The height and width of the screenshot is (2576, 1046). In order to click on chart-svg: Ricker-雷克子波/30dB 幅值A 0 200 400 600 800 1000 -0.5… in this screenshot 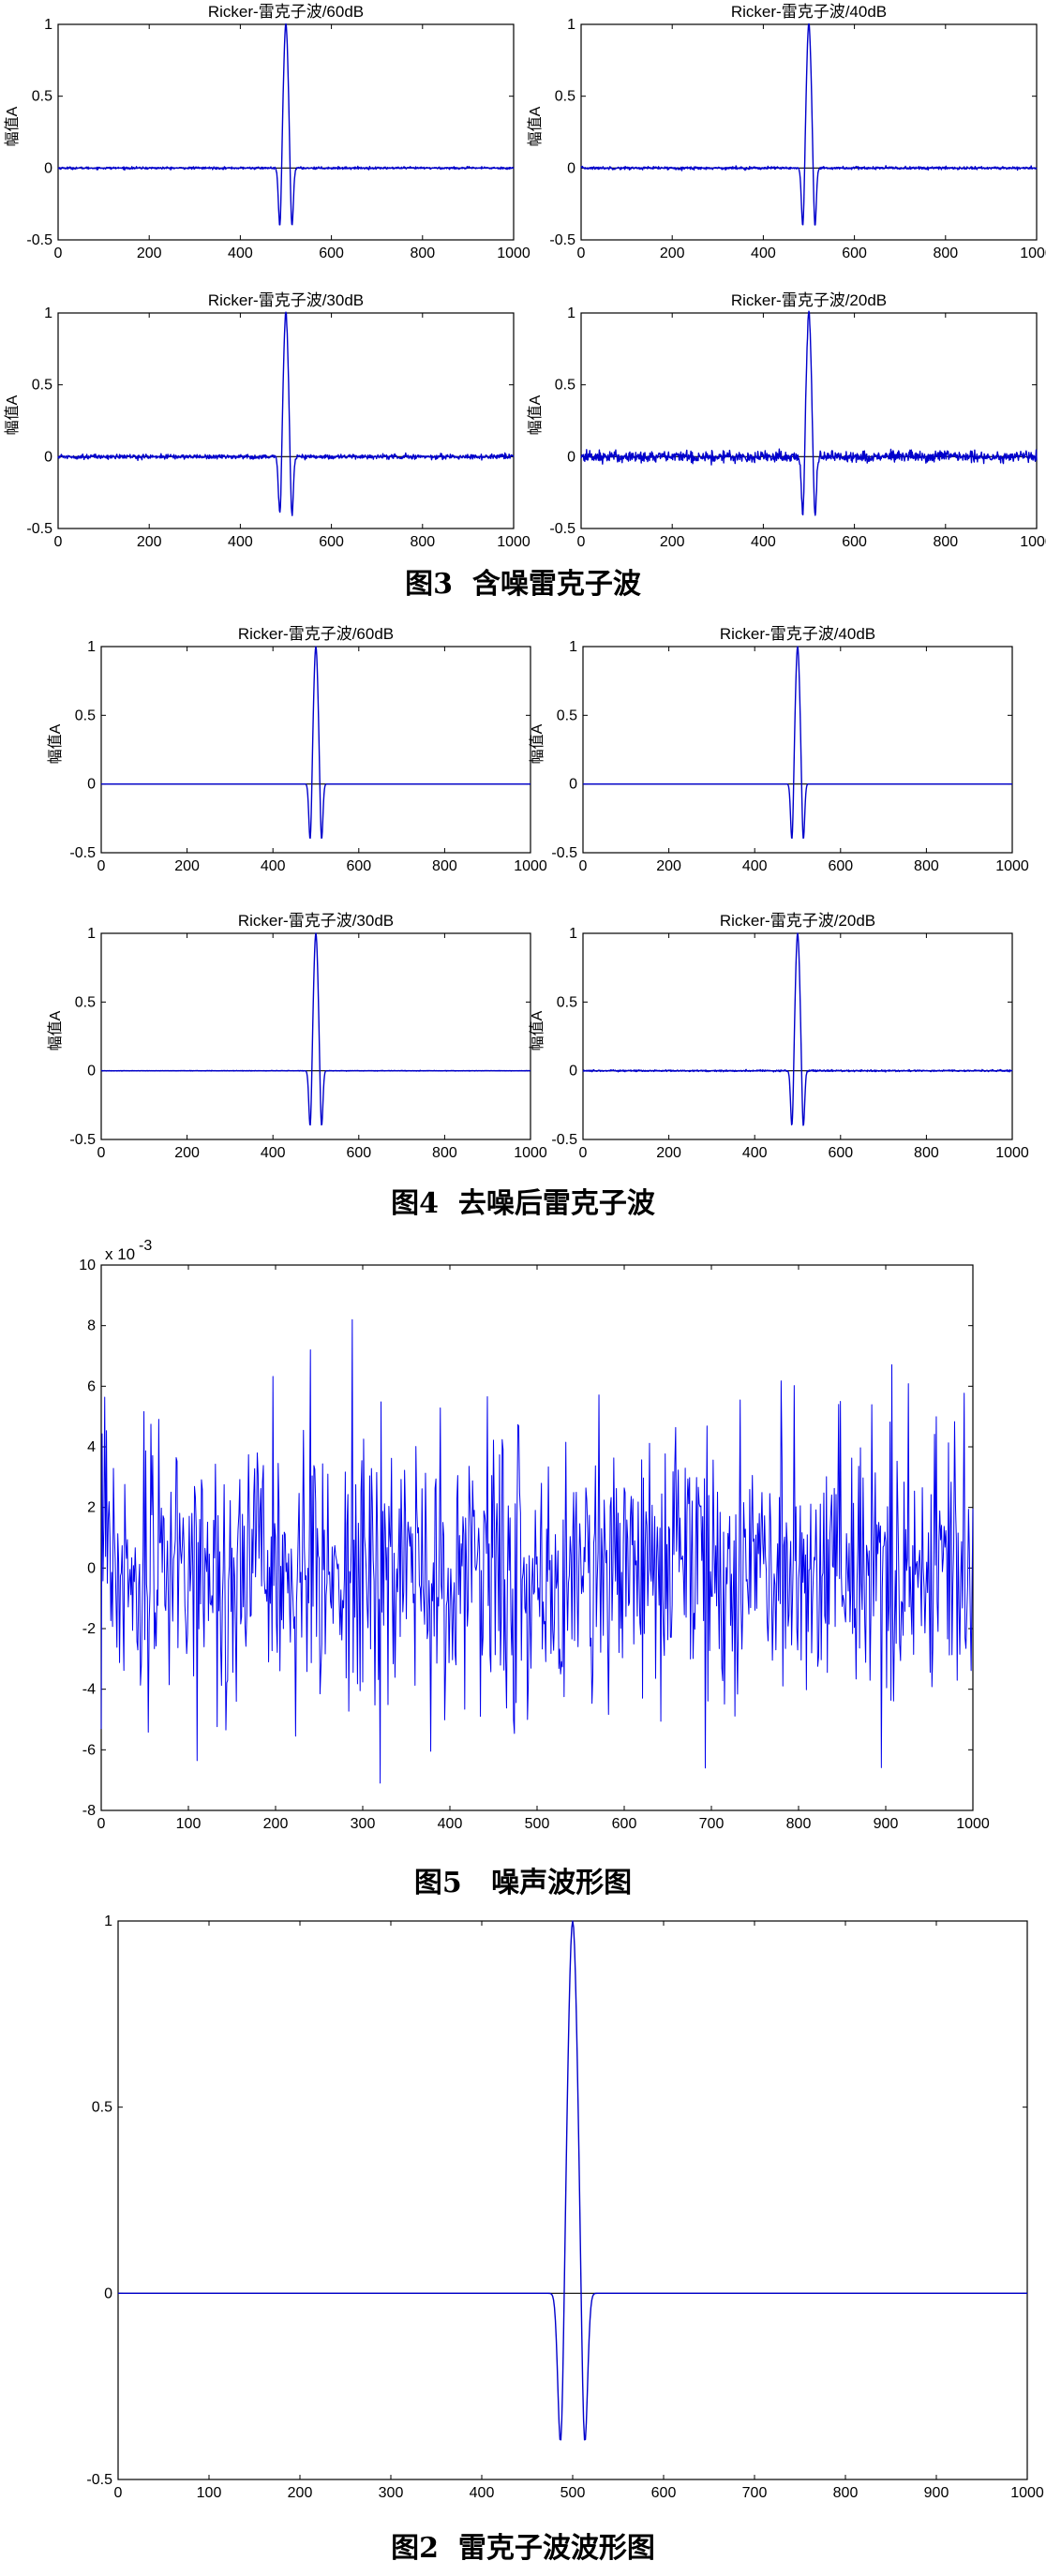, I will do `click(297, 1036)`.